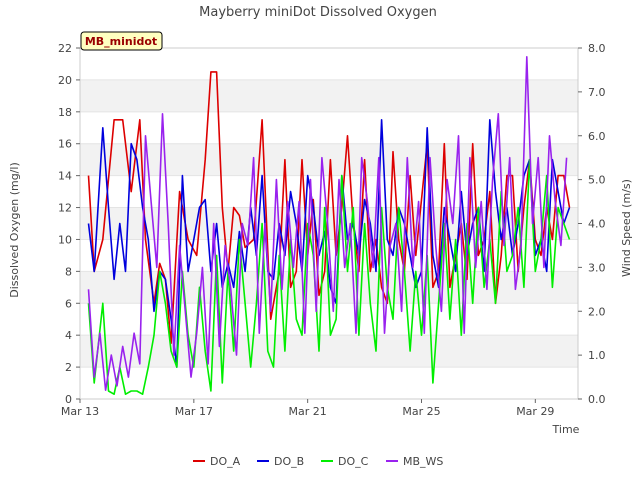 The image size is (640, 480). Describe the element at coordinates (597, 311) in the screenshot. I see `y2-tick-label: 2.0` at that location.